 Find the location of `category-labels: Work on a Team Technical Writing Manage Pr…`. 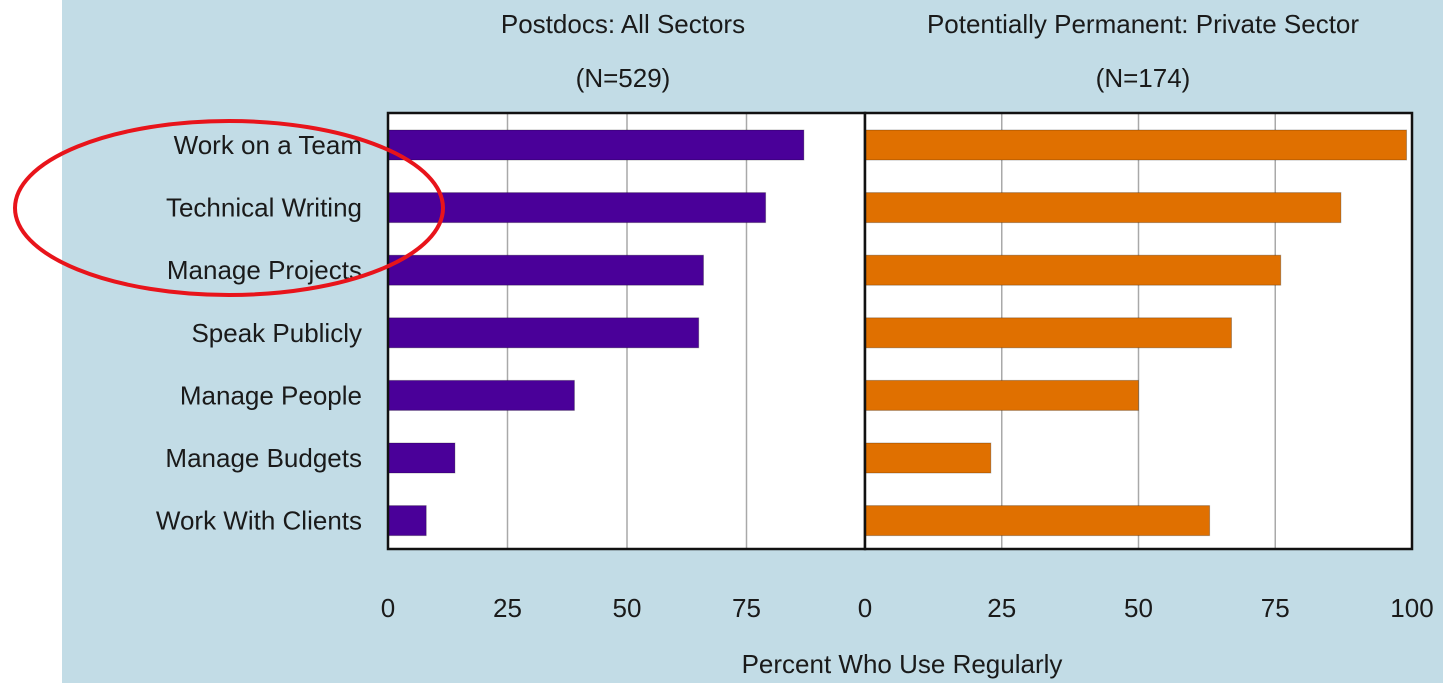

category-labels: Work on a Team Technical Writing Manage Pr… is located at coordinates (259, 333).